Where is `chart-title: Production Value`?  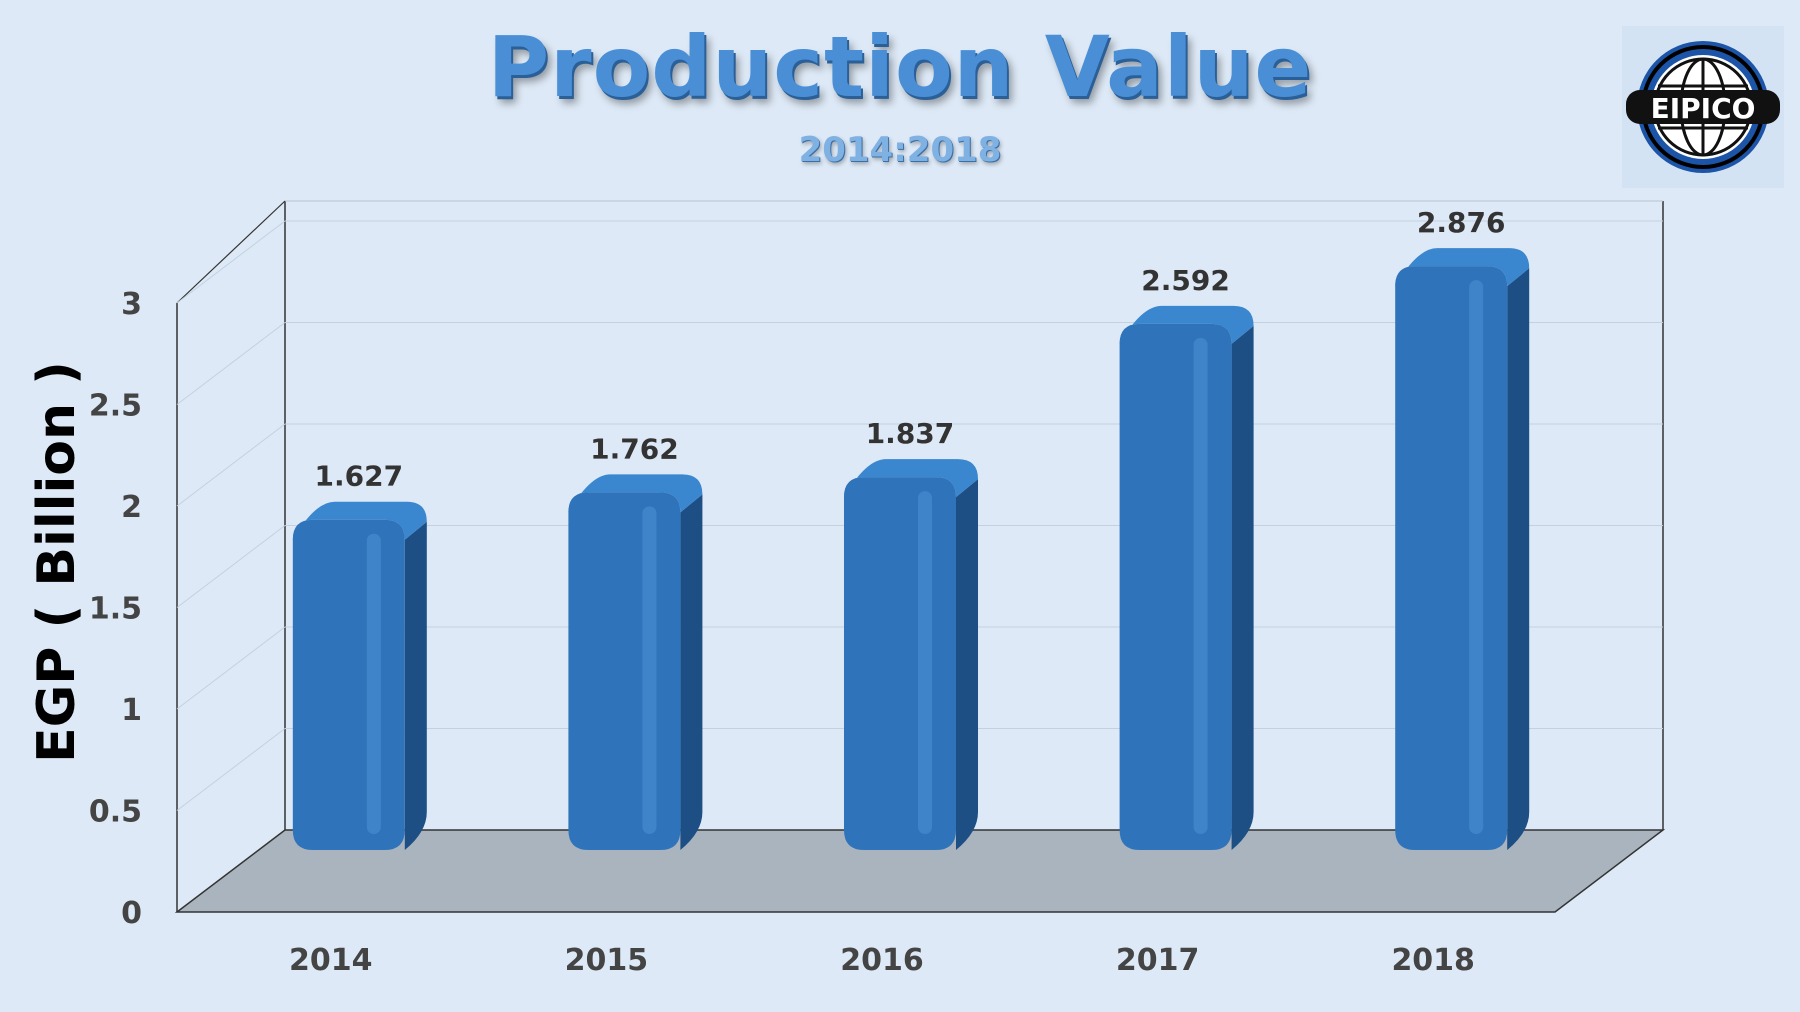
chart-title: Production Value is located at coordinates (900, 67).